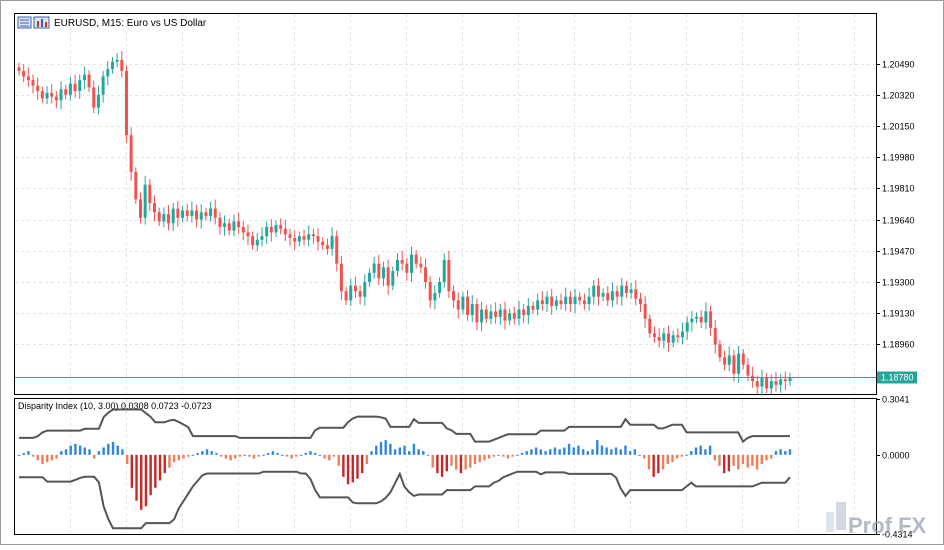  I want to click on current-price-label: 1.18780, so click(897, 378).